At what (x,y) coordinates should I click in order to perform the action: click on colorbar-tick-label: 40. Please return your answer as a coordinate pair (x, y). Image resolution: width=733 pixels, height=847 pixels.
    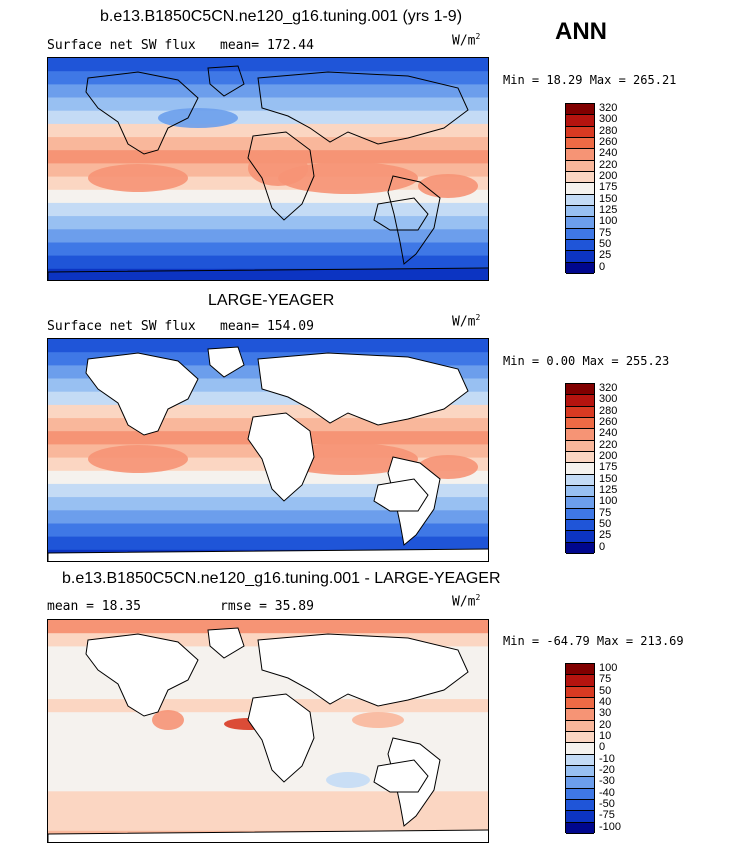
    Looking at the image, I should click on (605, 702).